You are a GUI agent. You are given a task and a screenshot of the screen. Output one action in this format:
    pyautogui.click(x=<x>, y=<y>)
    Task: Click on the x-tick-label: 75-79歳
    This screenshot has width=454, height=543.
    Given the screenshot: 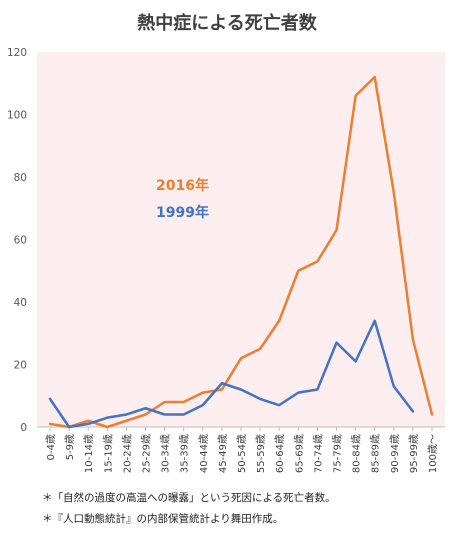 What is the action you would take?
    pyautogui.click(x=338, y=453)
    